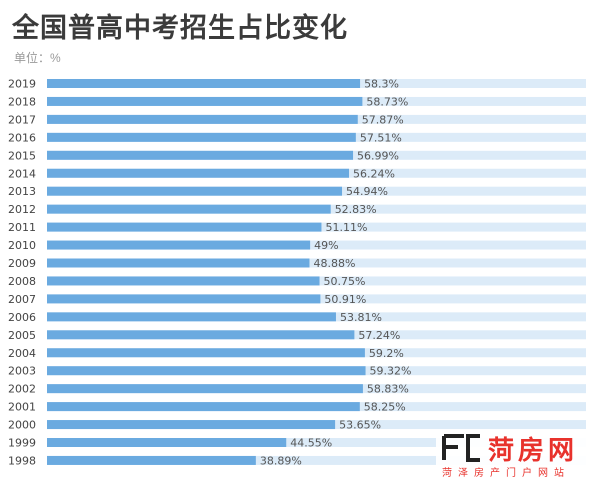 The height and width of the screenshot is (483, 600). I want to click on bar-2001, so click(203, 407).